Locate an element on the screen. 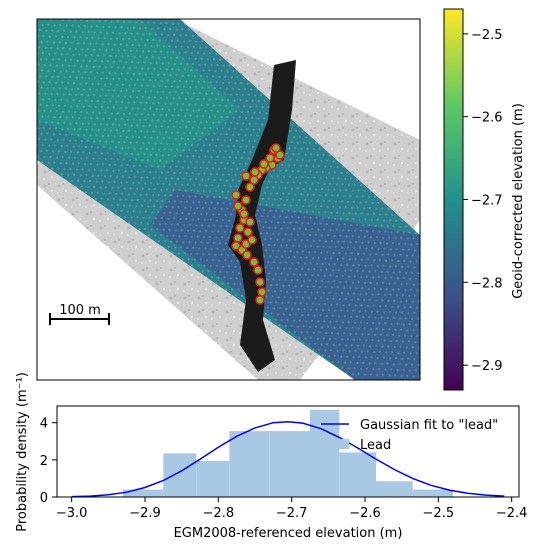 The width and height of the screenshot is (540, 550). histogram-x-ticks: −3.0 −2.9 −2.8 −2.7 −2.6 −2.5 −2.4 is located at coordinates (292, 509).